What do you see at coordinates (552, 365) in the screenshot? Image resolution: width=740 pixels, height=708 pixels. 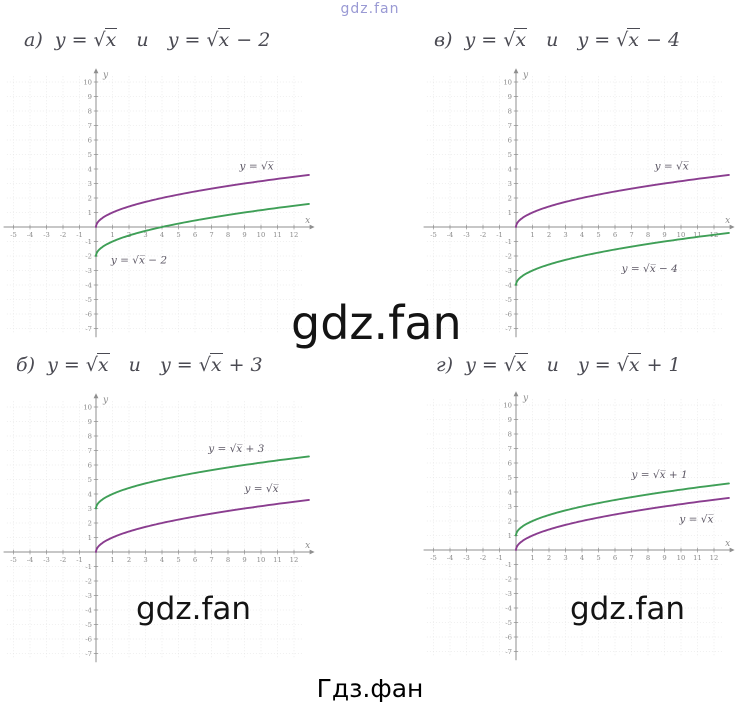 I see `chart-g-conjunction: и` at bounding box center [552, 365].